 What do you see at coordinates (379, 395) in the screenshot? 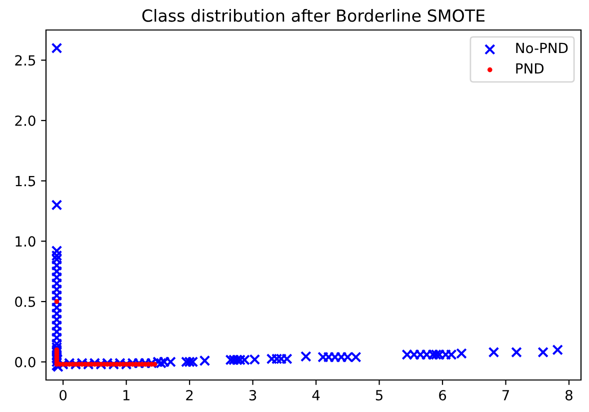
I see `x-tick-label: 5` at bounding box center [379, 395].